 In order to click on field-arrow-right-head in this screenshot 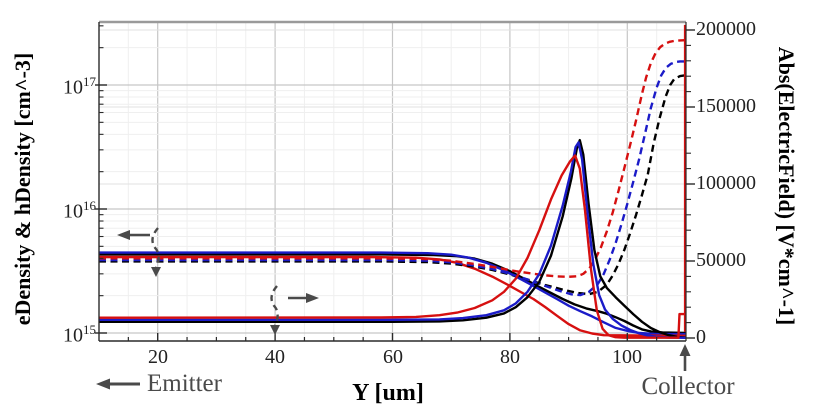, I will do `click(312, 298)`.